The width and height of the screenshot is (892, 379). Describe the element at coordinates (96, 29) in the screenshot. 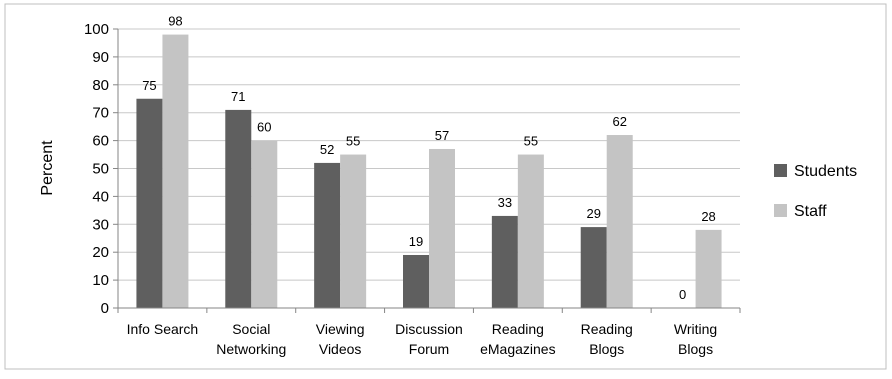

I see `y-tick-label: 100` at that location.